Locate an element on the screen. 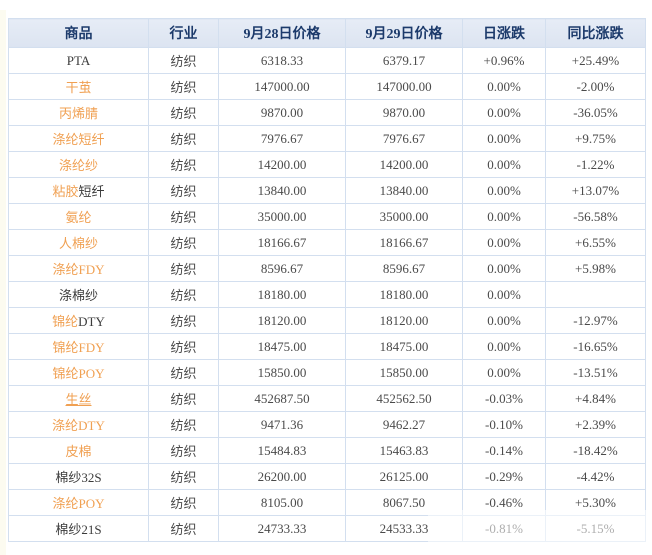 The image size is (652, 555). commodity-link: 粘胶 is located at coordinates (65, 191).